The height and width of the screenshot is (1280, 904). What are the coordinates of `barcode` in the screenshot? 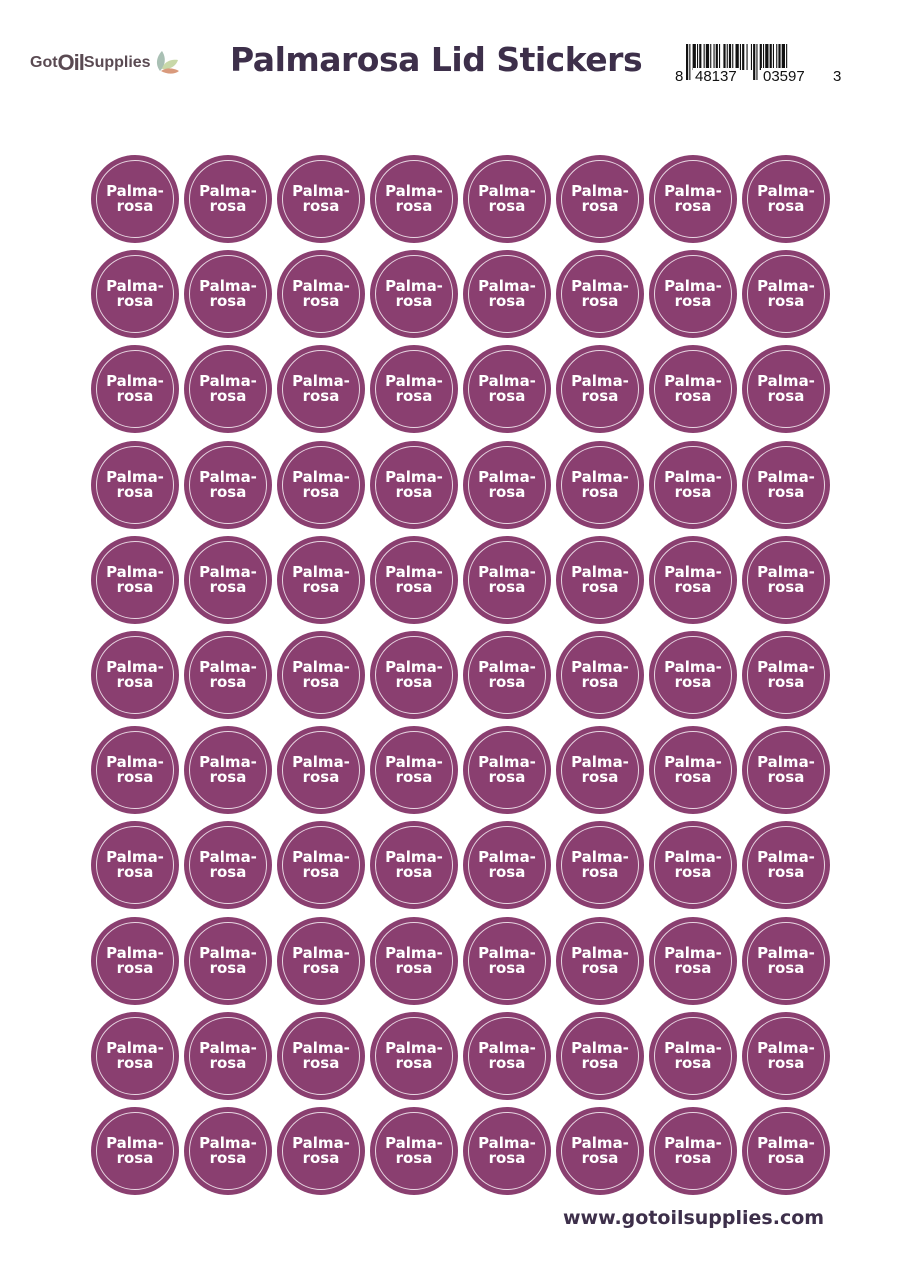 It's located at (737, 62).